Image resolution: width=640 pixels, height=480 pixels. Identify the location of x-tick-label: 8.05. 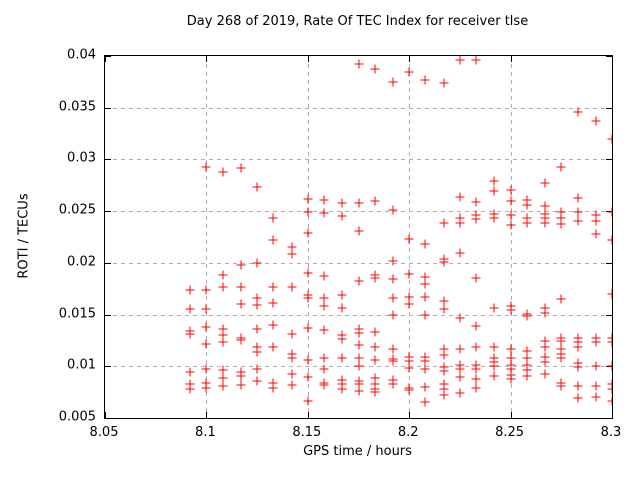
(104, 432).